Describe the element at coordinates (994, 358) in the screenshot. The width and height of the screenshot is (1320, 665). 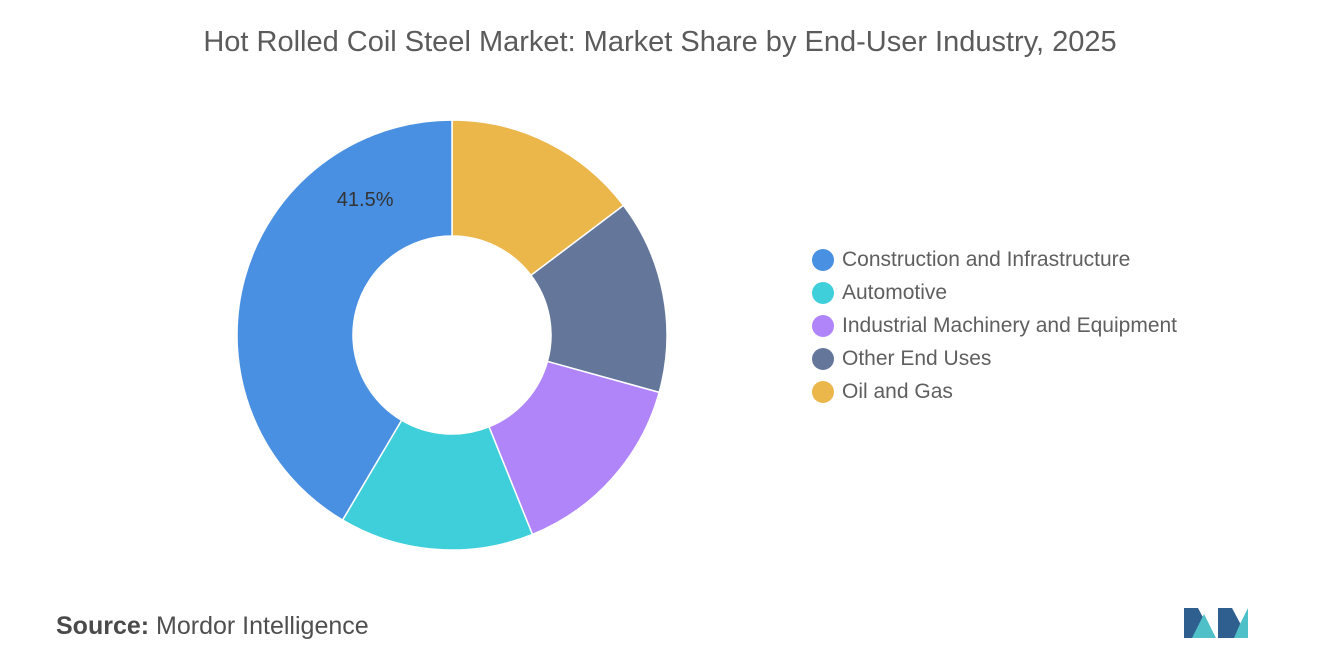
I see `legend-item: Other End Uses` at that location.